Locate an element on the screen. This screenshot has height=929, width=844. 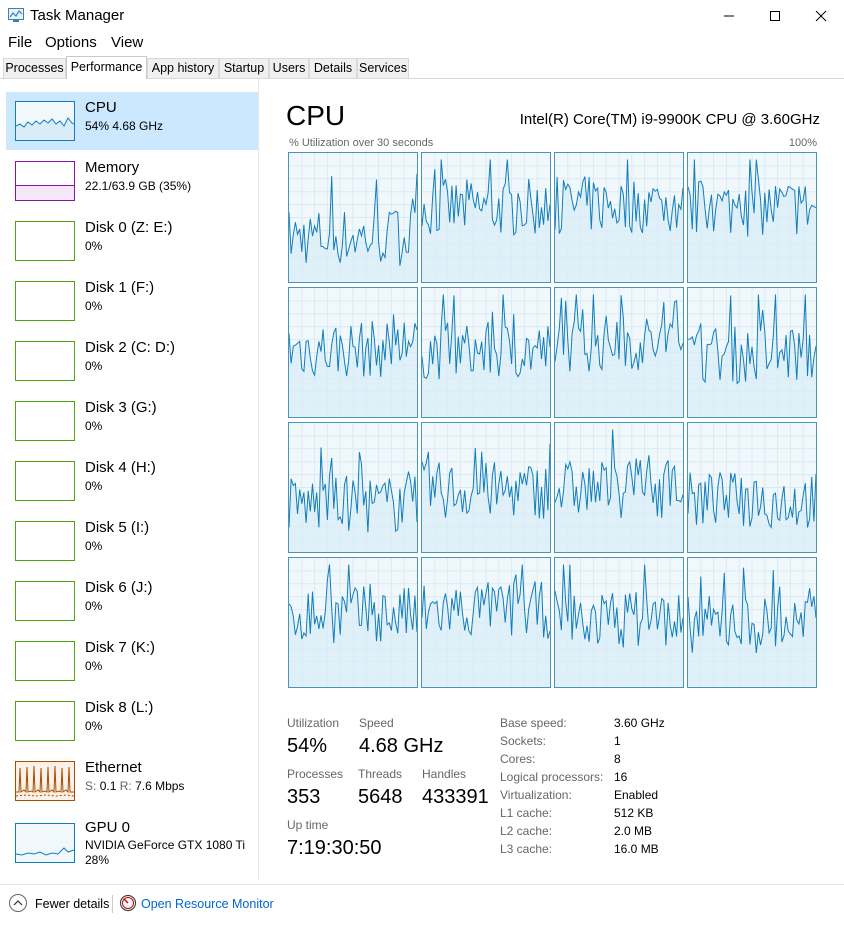
maximize-icon is located at coordinates (775, 16).